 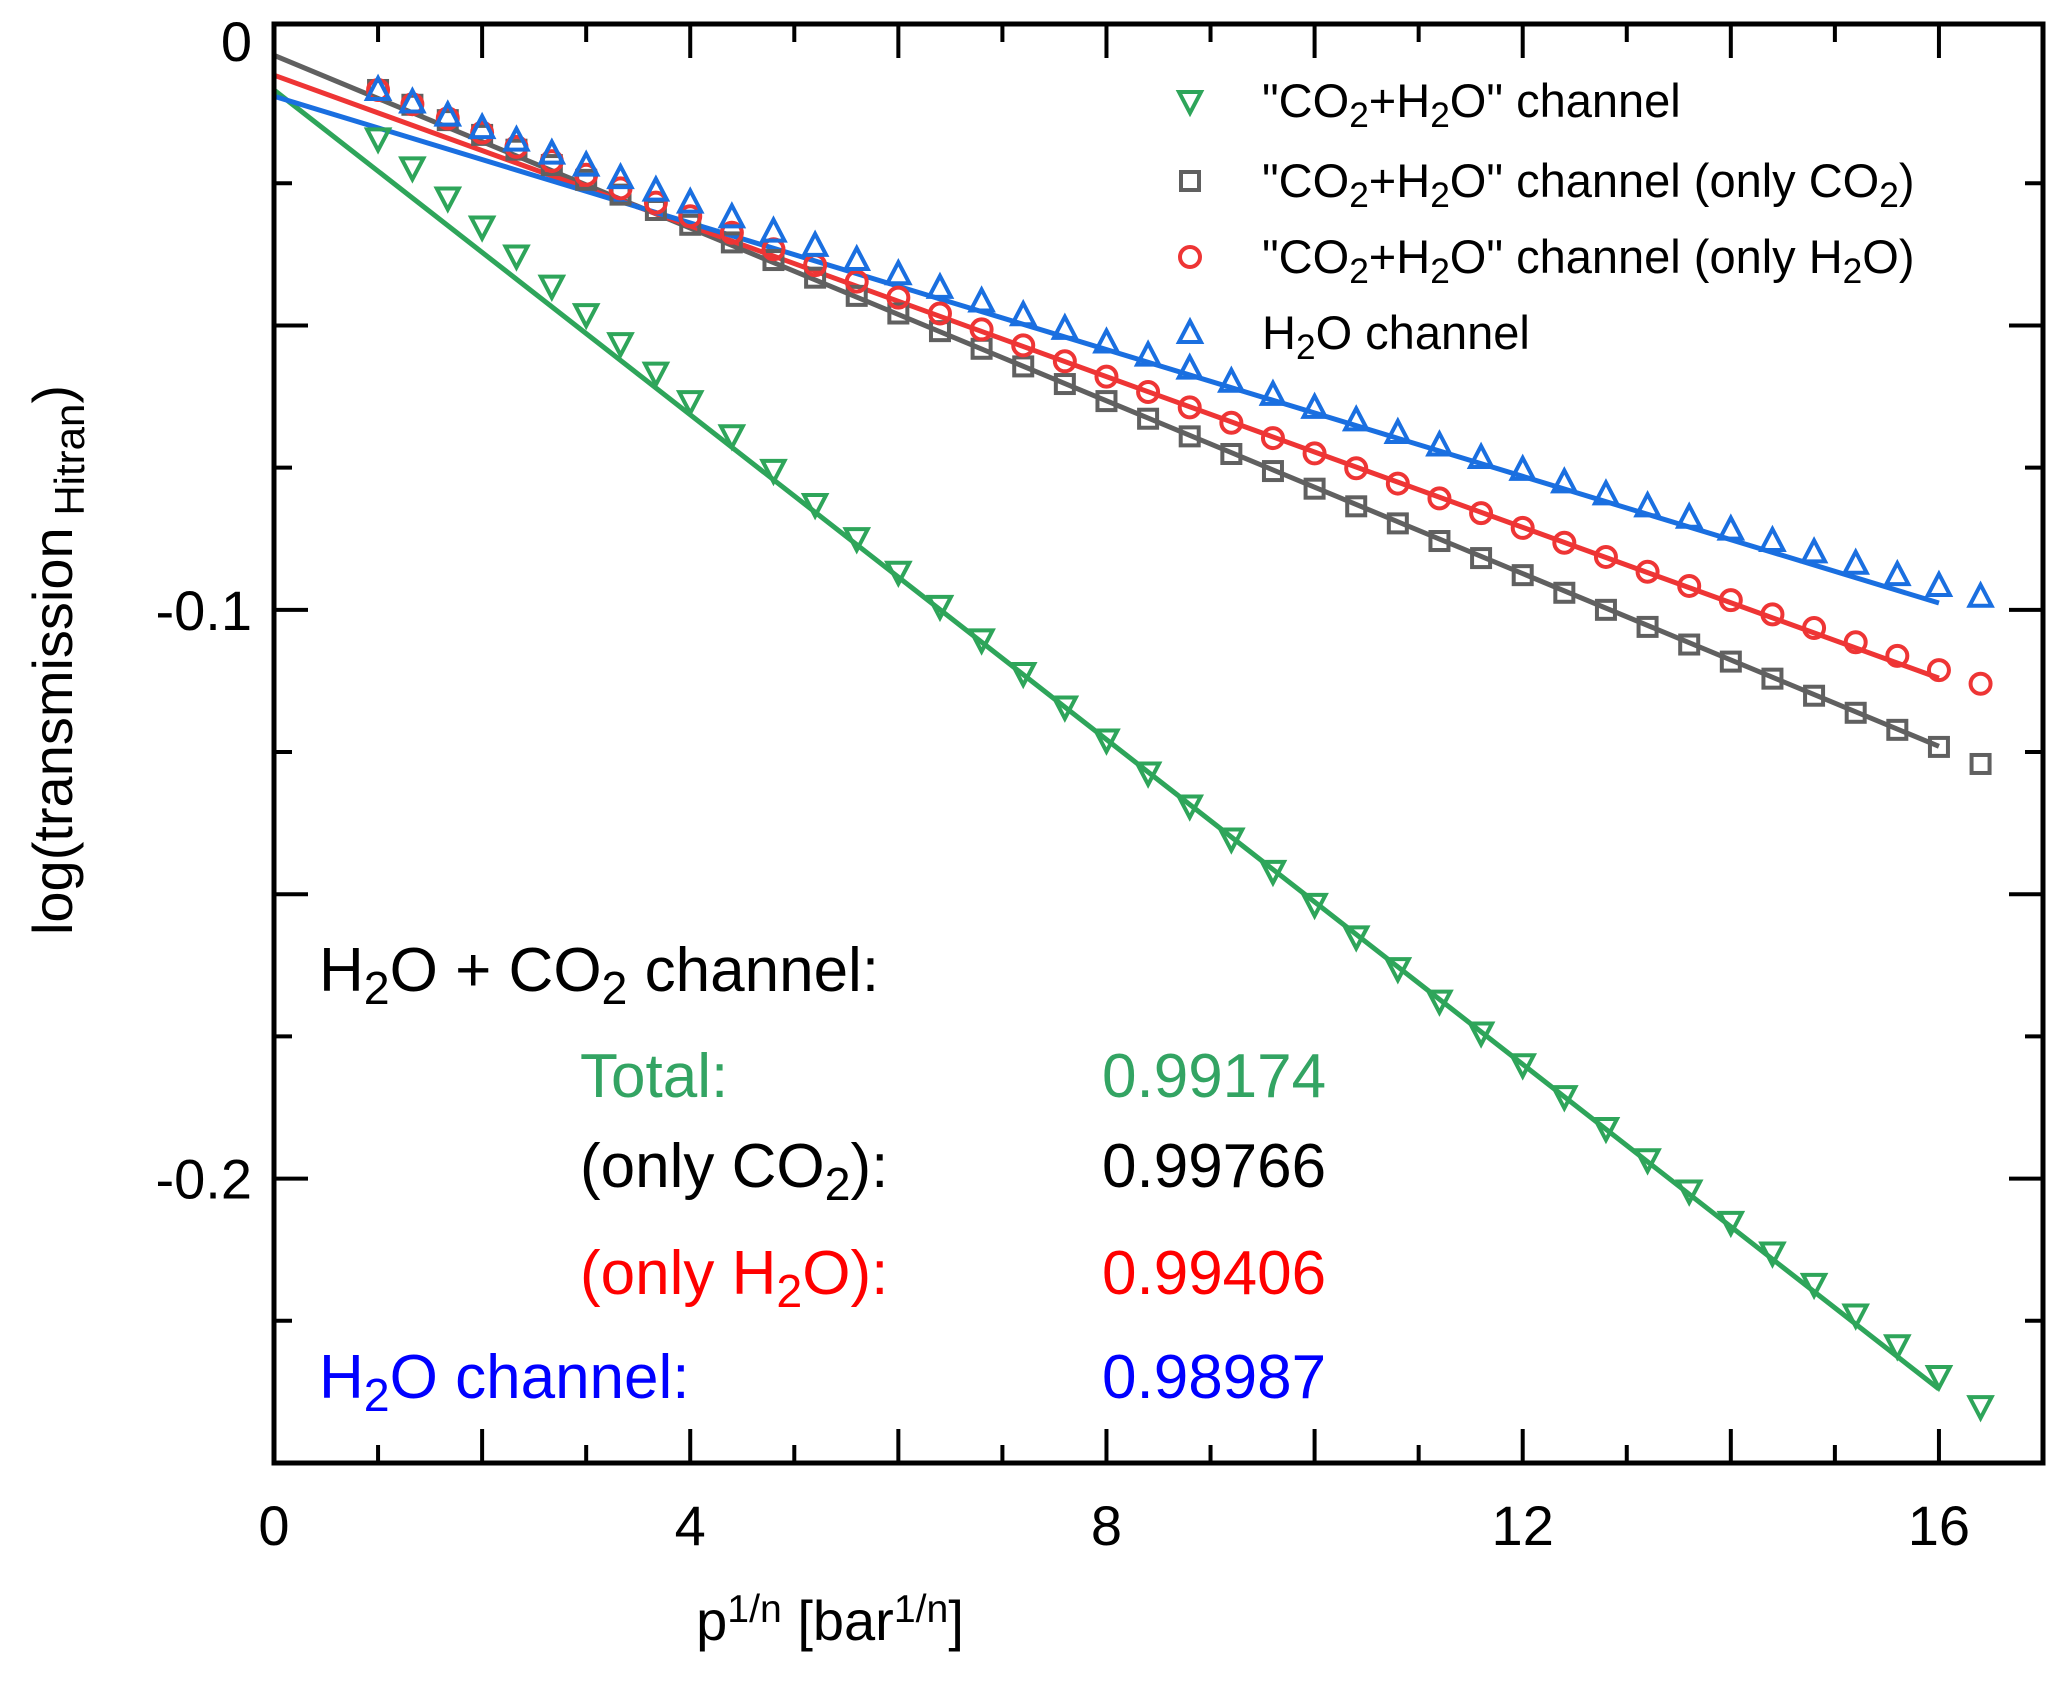 I want to click on annotation-value: 0.99406, so click(x=1214, y=1273).